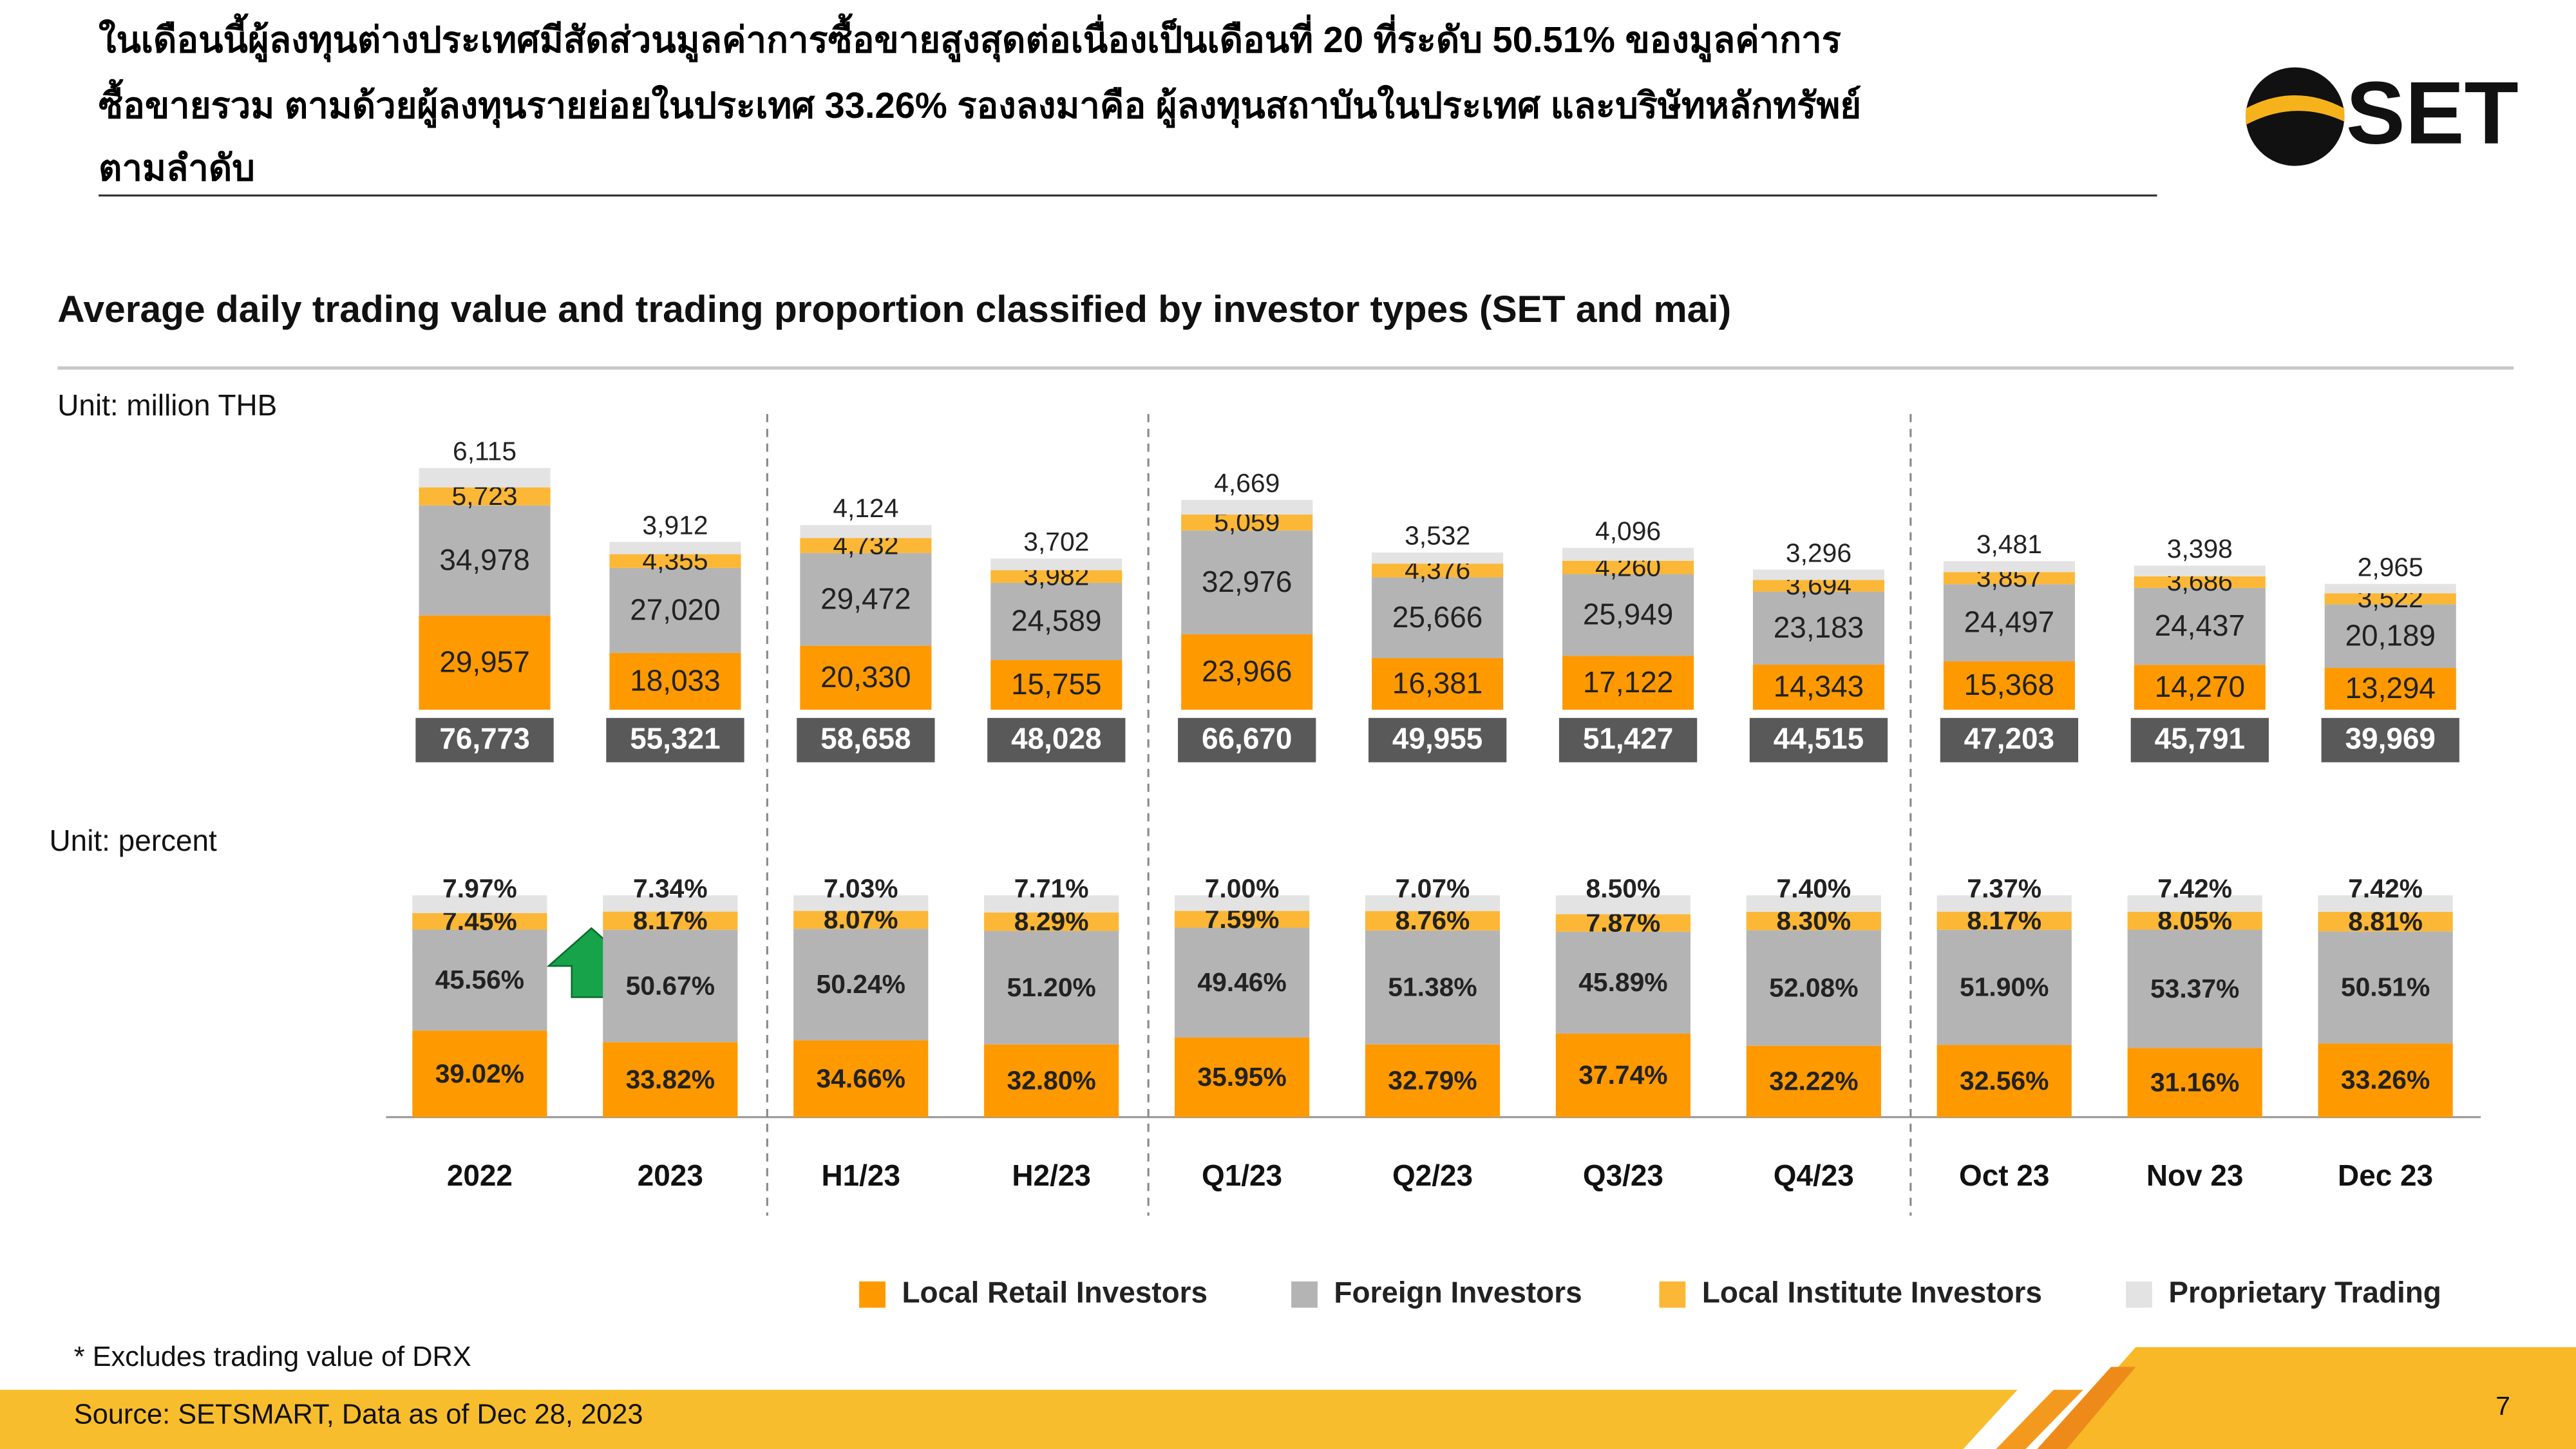 Image resolution: width=2576 pixels, height=1449 pixels. I want to click on value-label: 14,270, so click(2200, 686).